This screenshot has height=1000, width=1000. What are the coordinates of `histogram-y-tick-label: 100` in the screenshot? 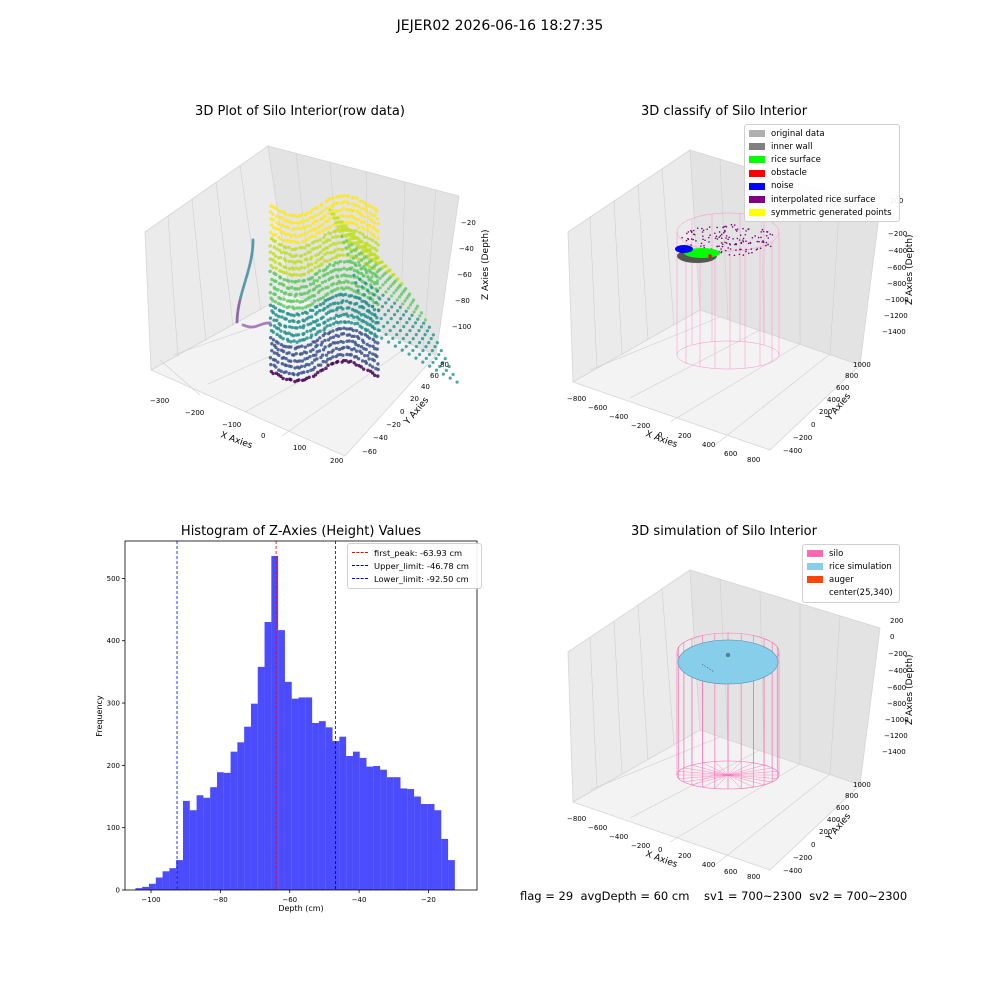 It's located at (113, 828).